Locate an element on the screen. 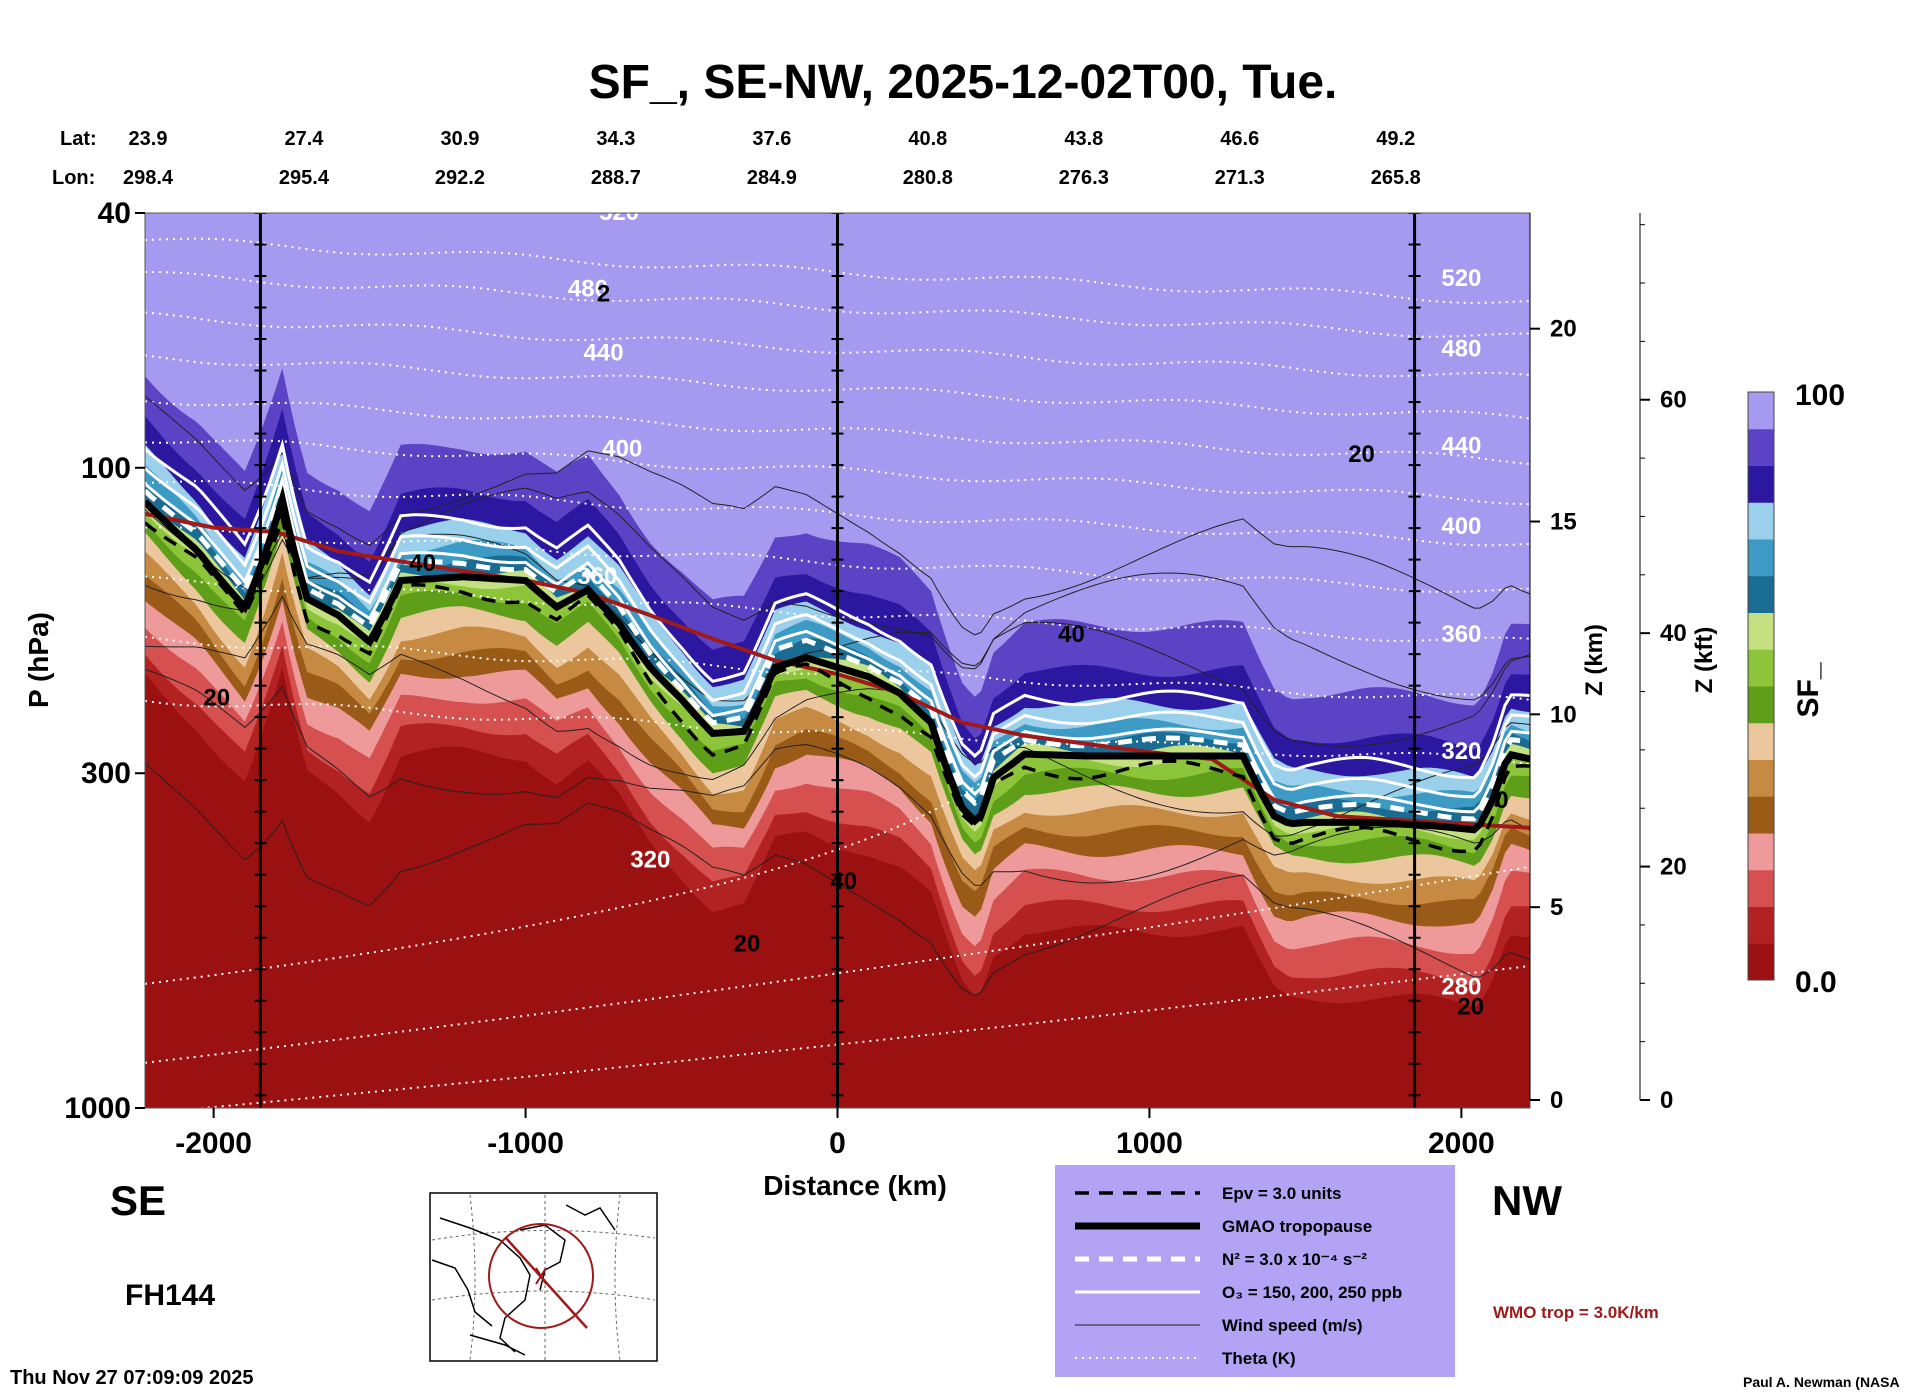 The height and width of the screenshot is (1394, 1926). p-tick-label-3: 1000 is located at coordinates (97, 1108).